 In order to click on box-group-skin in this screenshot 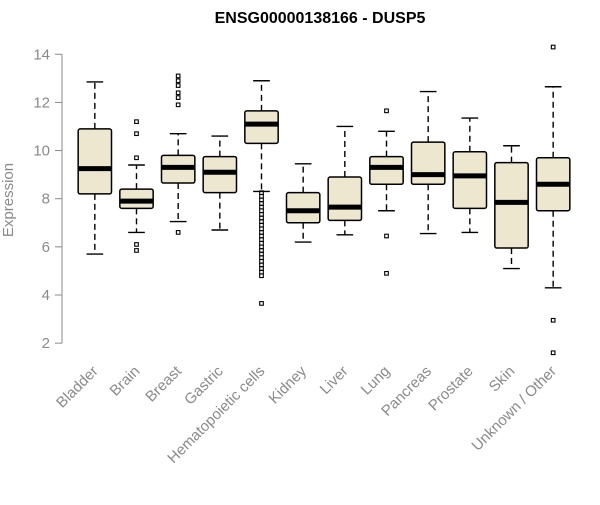, I will do `click(511, 207)`.